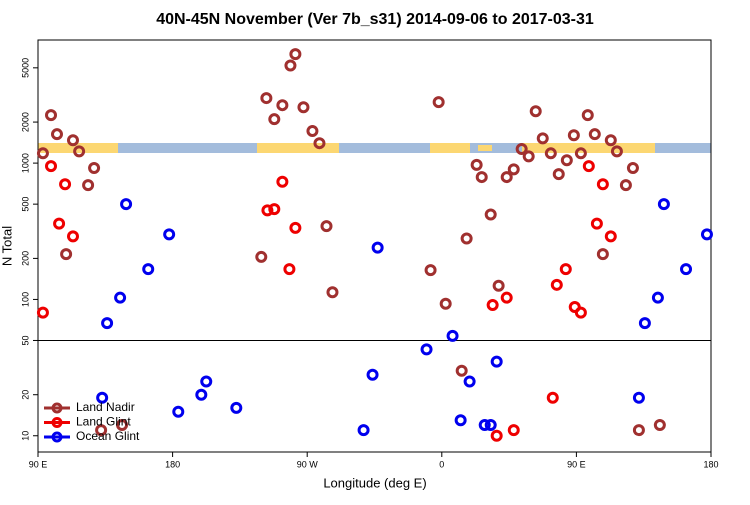  I want to click on y-tick-label: 20, so click(25, 395).